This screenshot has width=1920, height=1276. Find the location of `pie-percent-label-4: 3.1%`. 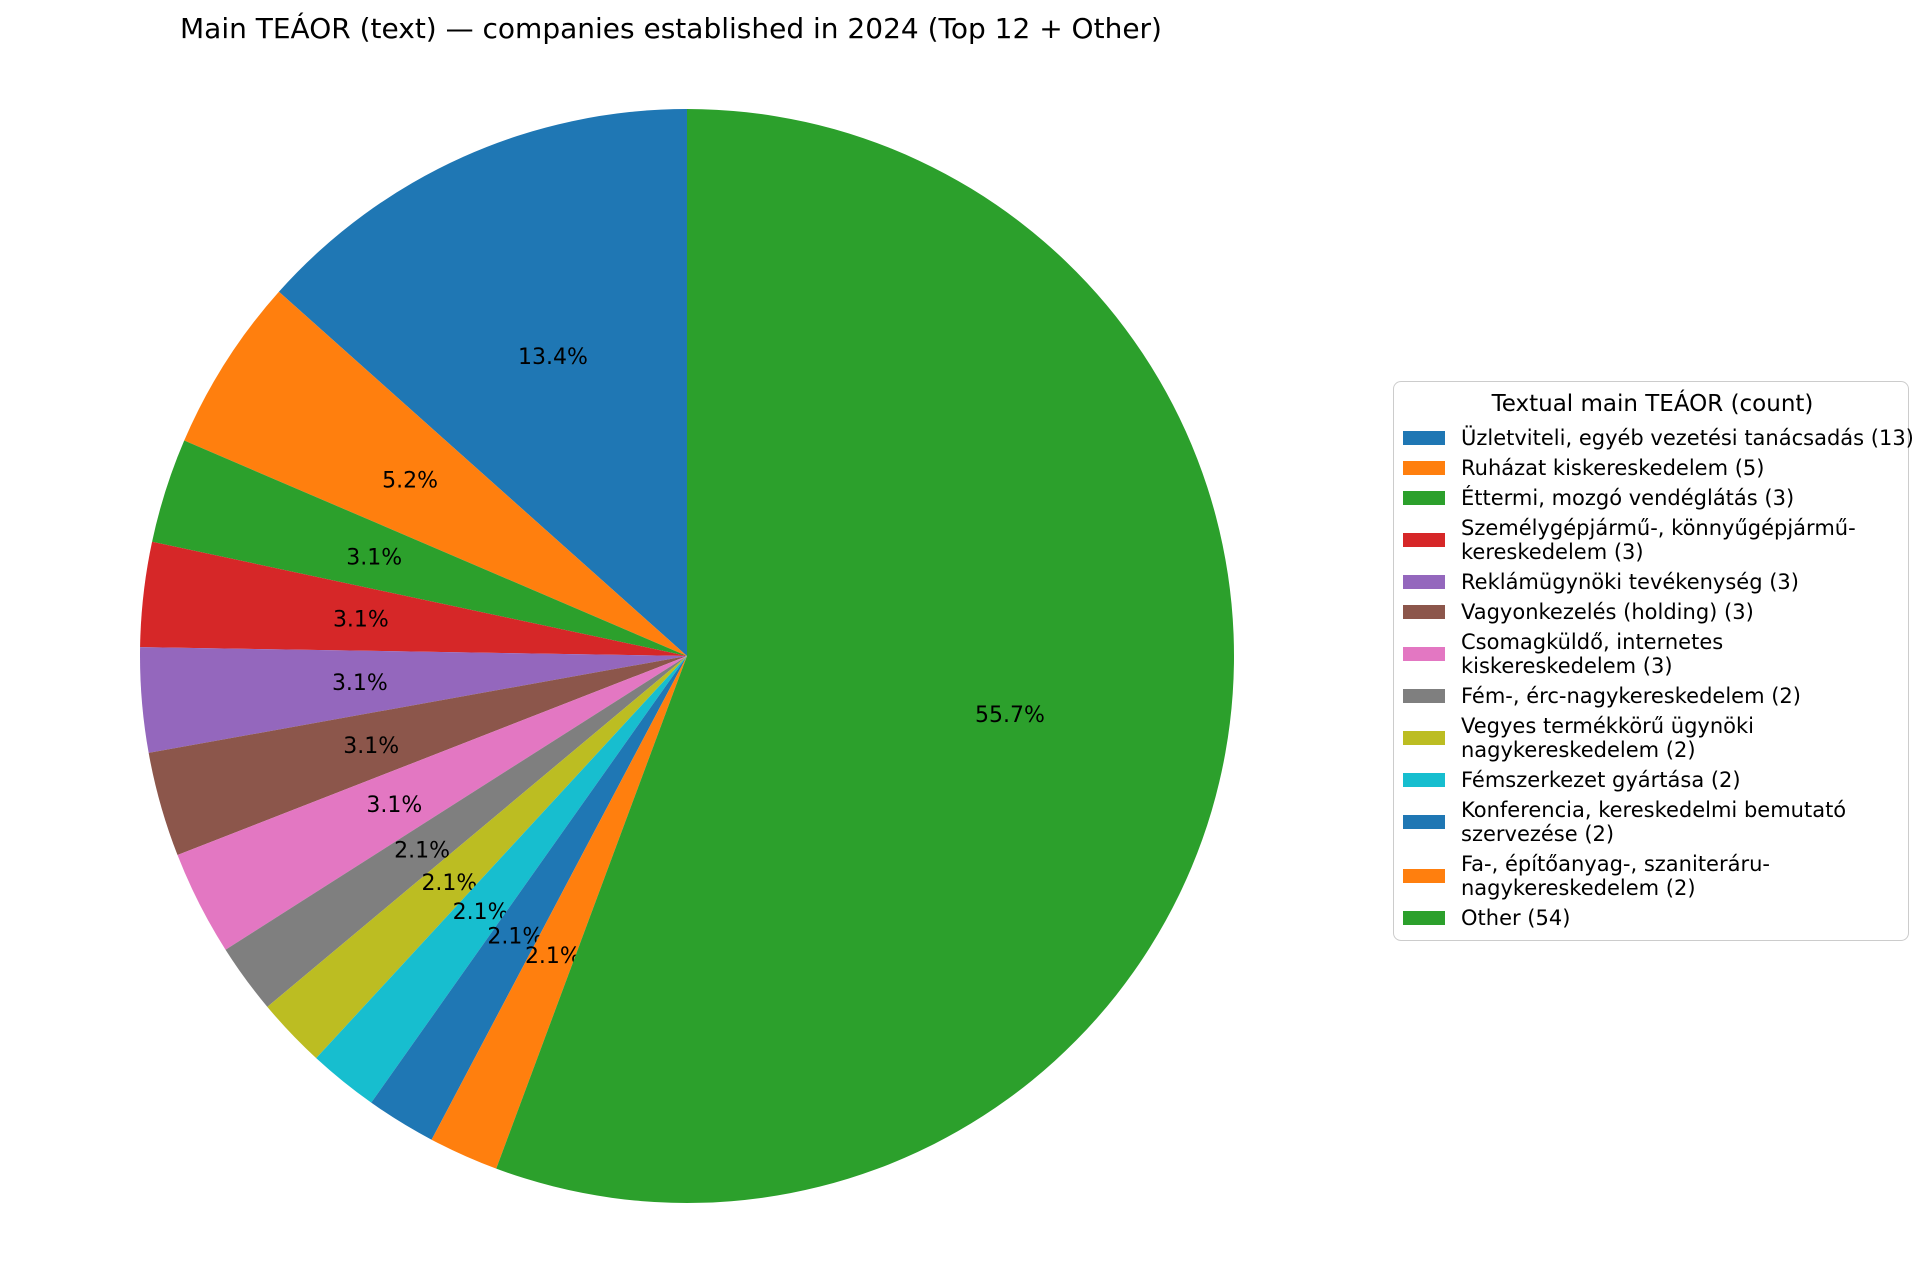

pie-percent-label-4: 3.1% is located at coordinates (360, 683).